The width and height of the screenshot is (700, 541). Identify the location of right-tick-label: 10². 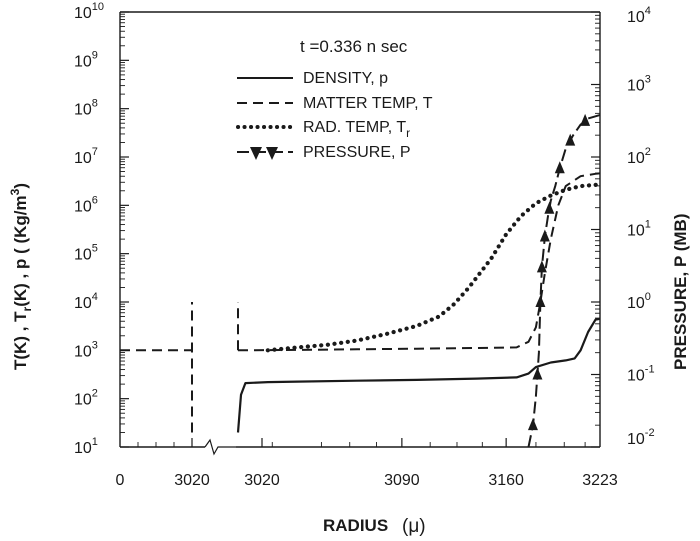
(639, 156).